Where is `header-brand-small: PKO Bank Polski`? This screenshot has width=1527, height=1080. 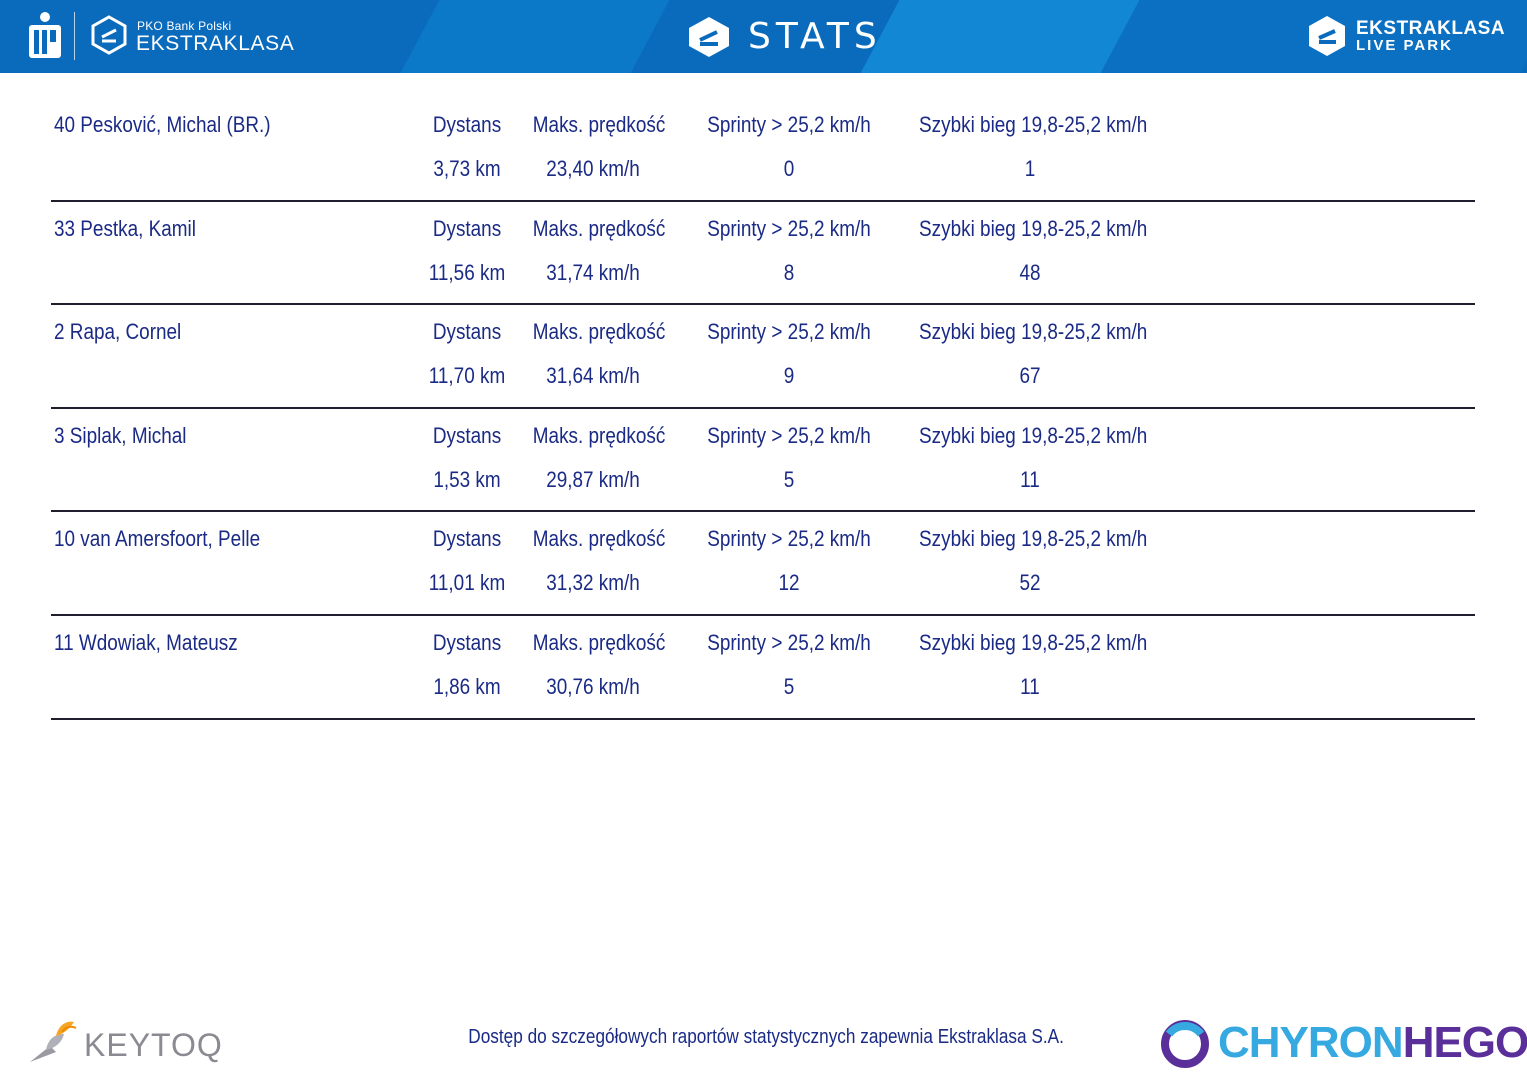
header-brand-small: PKO Bank Polski is located at coordinates (184, 26).